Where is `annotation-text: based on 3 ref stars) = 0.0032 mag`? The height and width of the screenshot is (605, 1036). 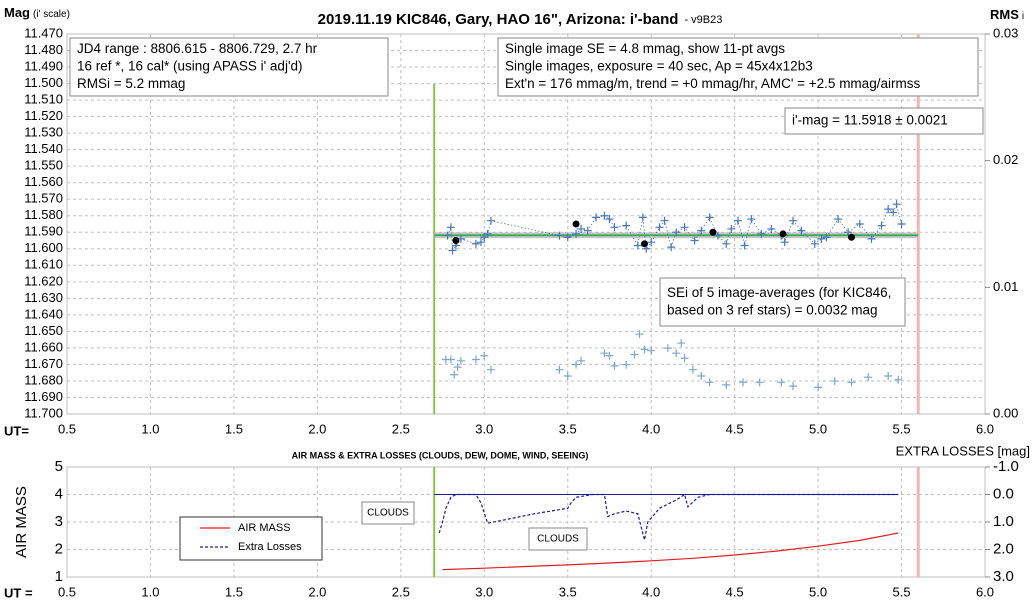 annotation-text: based on 3 ref stars) = 0.0032 mag is located at coordinates (772, 309).